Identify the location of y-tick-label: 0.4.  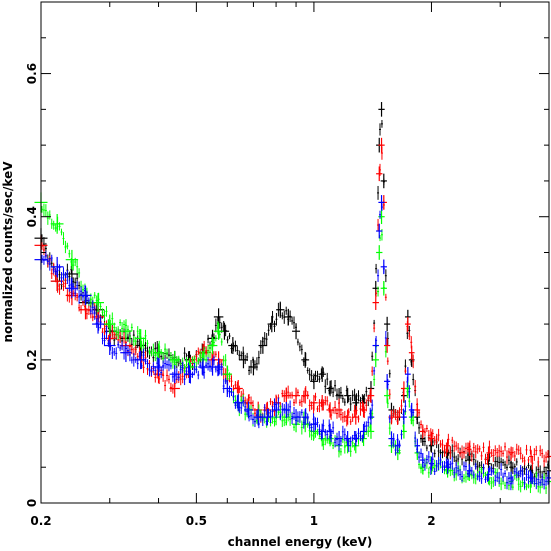
(32, 216).